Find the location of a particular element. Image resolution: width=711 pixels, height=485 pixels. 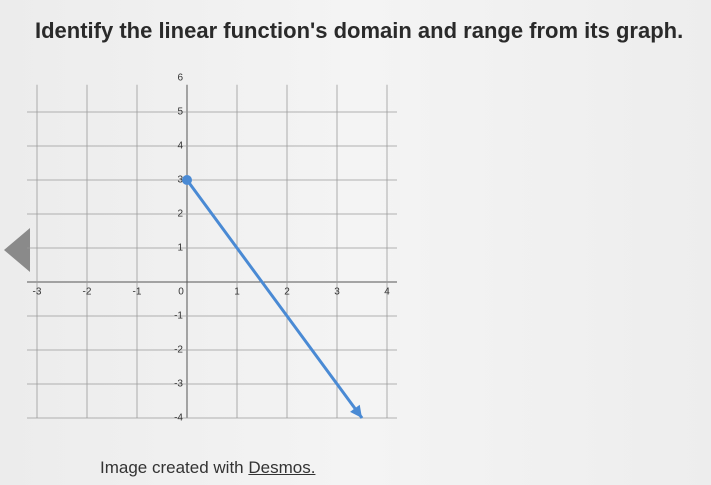

caption-text: Image created with is located at coordinates (172, 467).